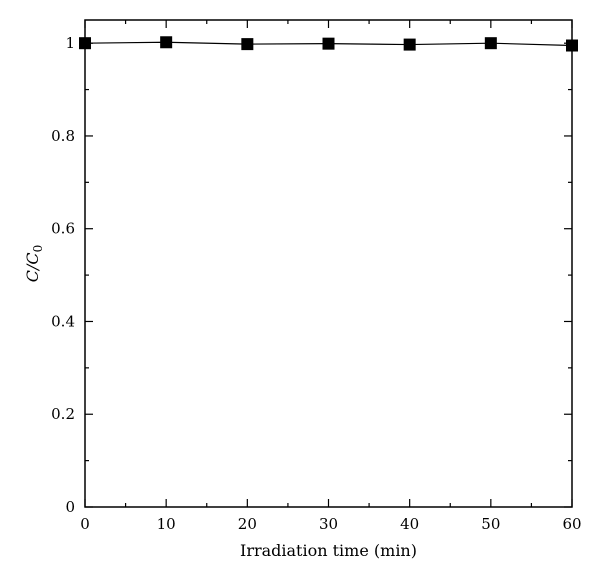 The height and width of the screenshot is (582, 600). What do you see at coordinates (70, 507) in the screenshot?
I see `y-tick-label: 0` at bounding box center [70, 507].